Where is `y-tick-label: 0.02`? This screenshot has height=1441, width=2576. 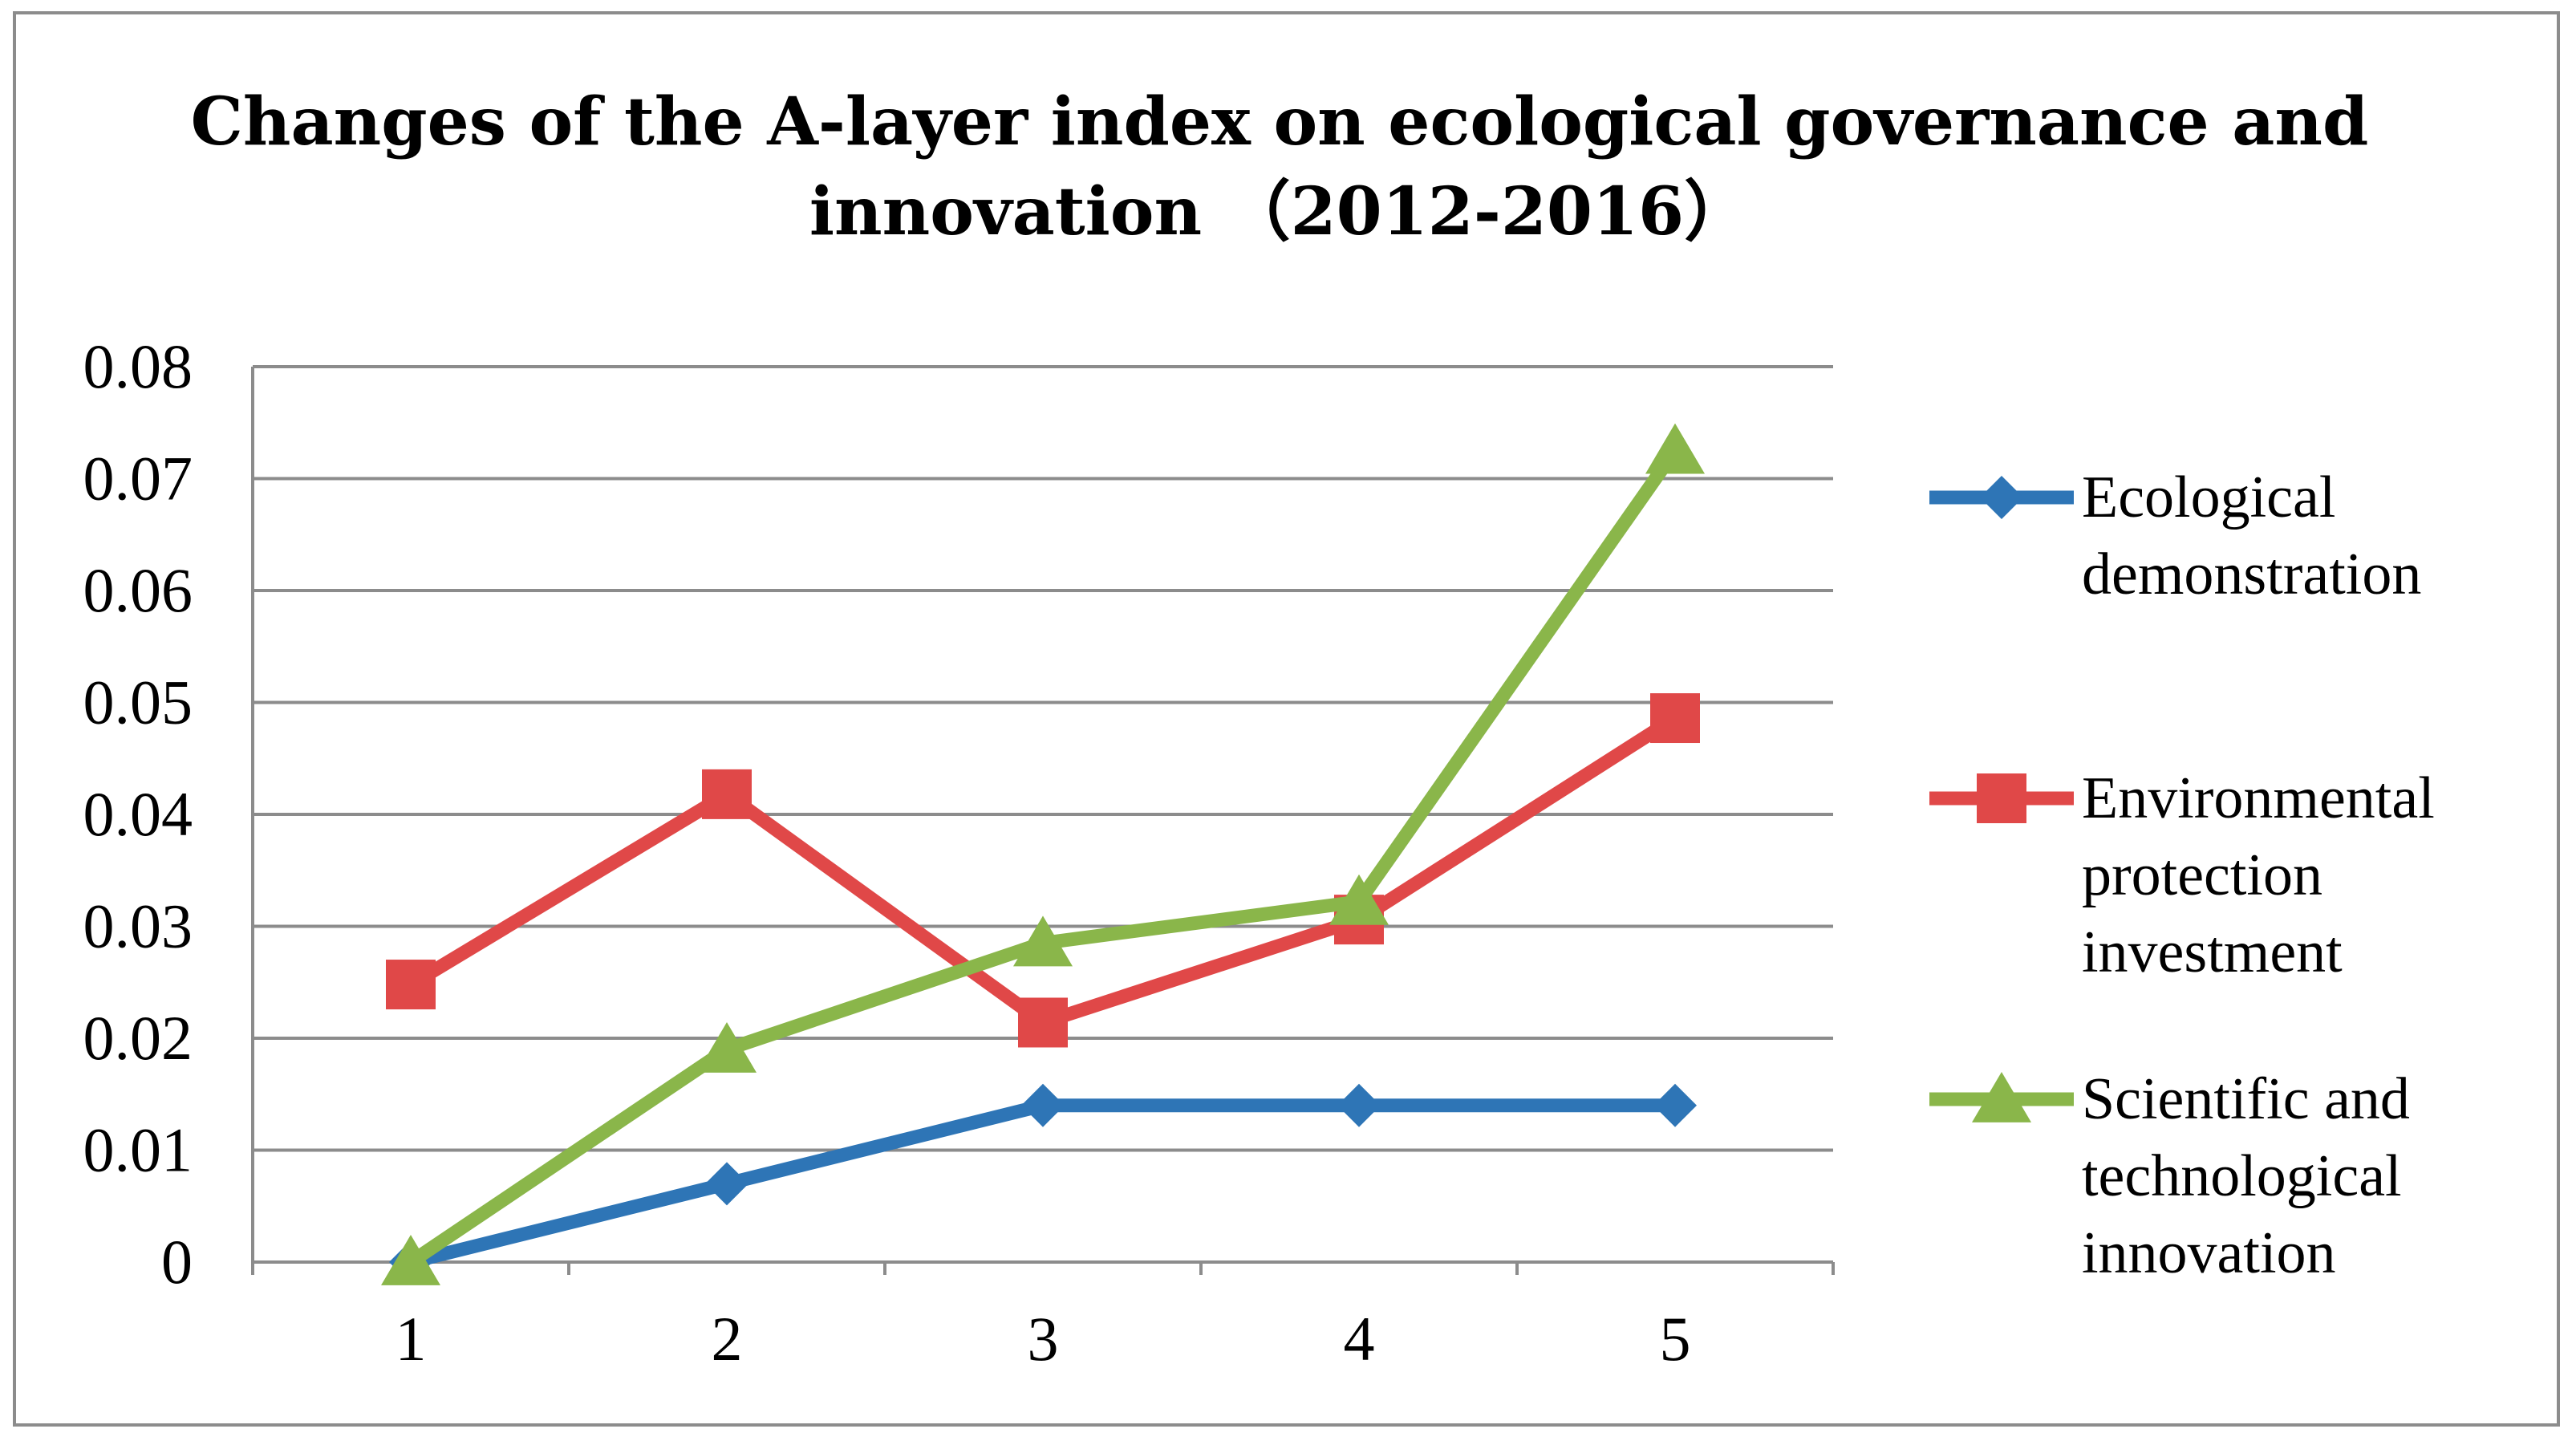
y-tick-label: 0.02 is located at coordinates (138, 1038).